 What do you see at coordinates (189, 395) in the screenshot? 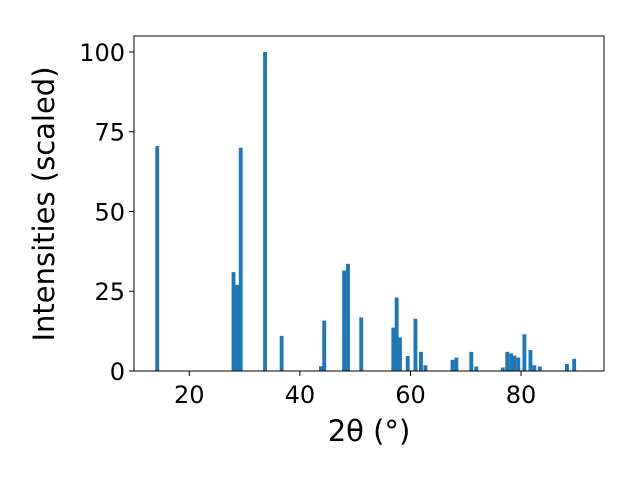
I see `x-tick-label: 20` at bounding box center [189, 395].